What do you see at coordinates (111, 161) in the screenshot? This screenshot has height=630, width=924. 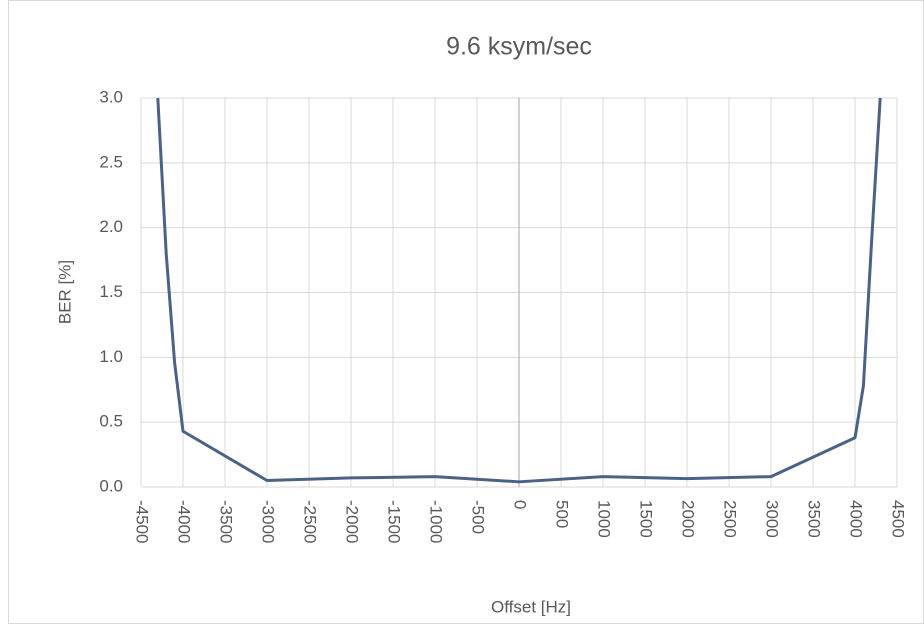 I see `y-tick-label: 2.5` at bounding box center [111, 161].